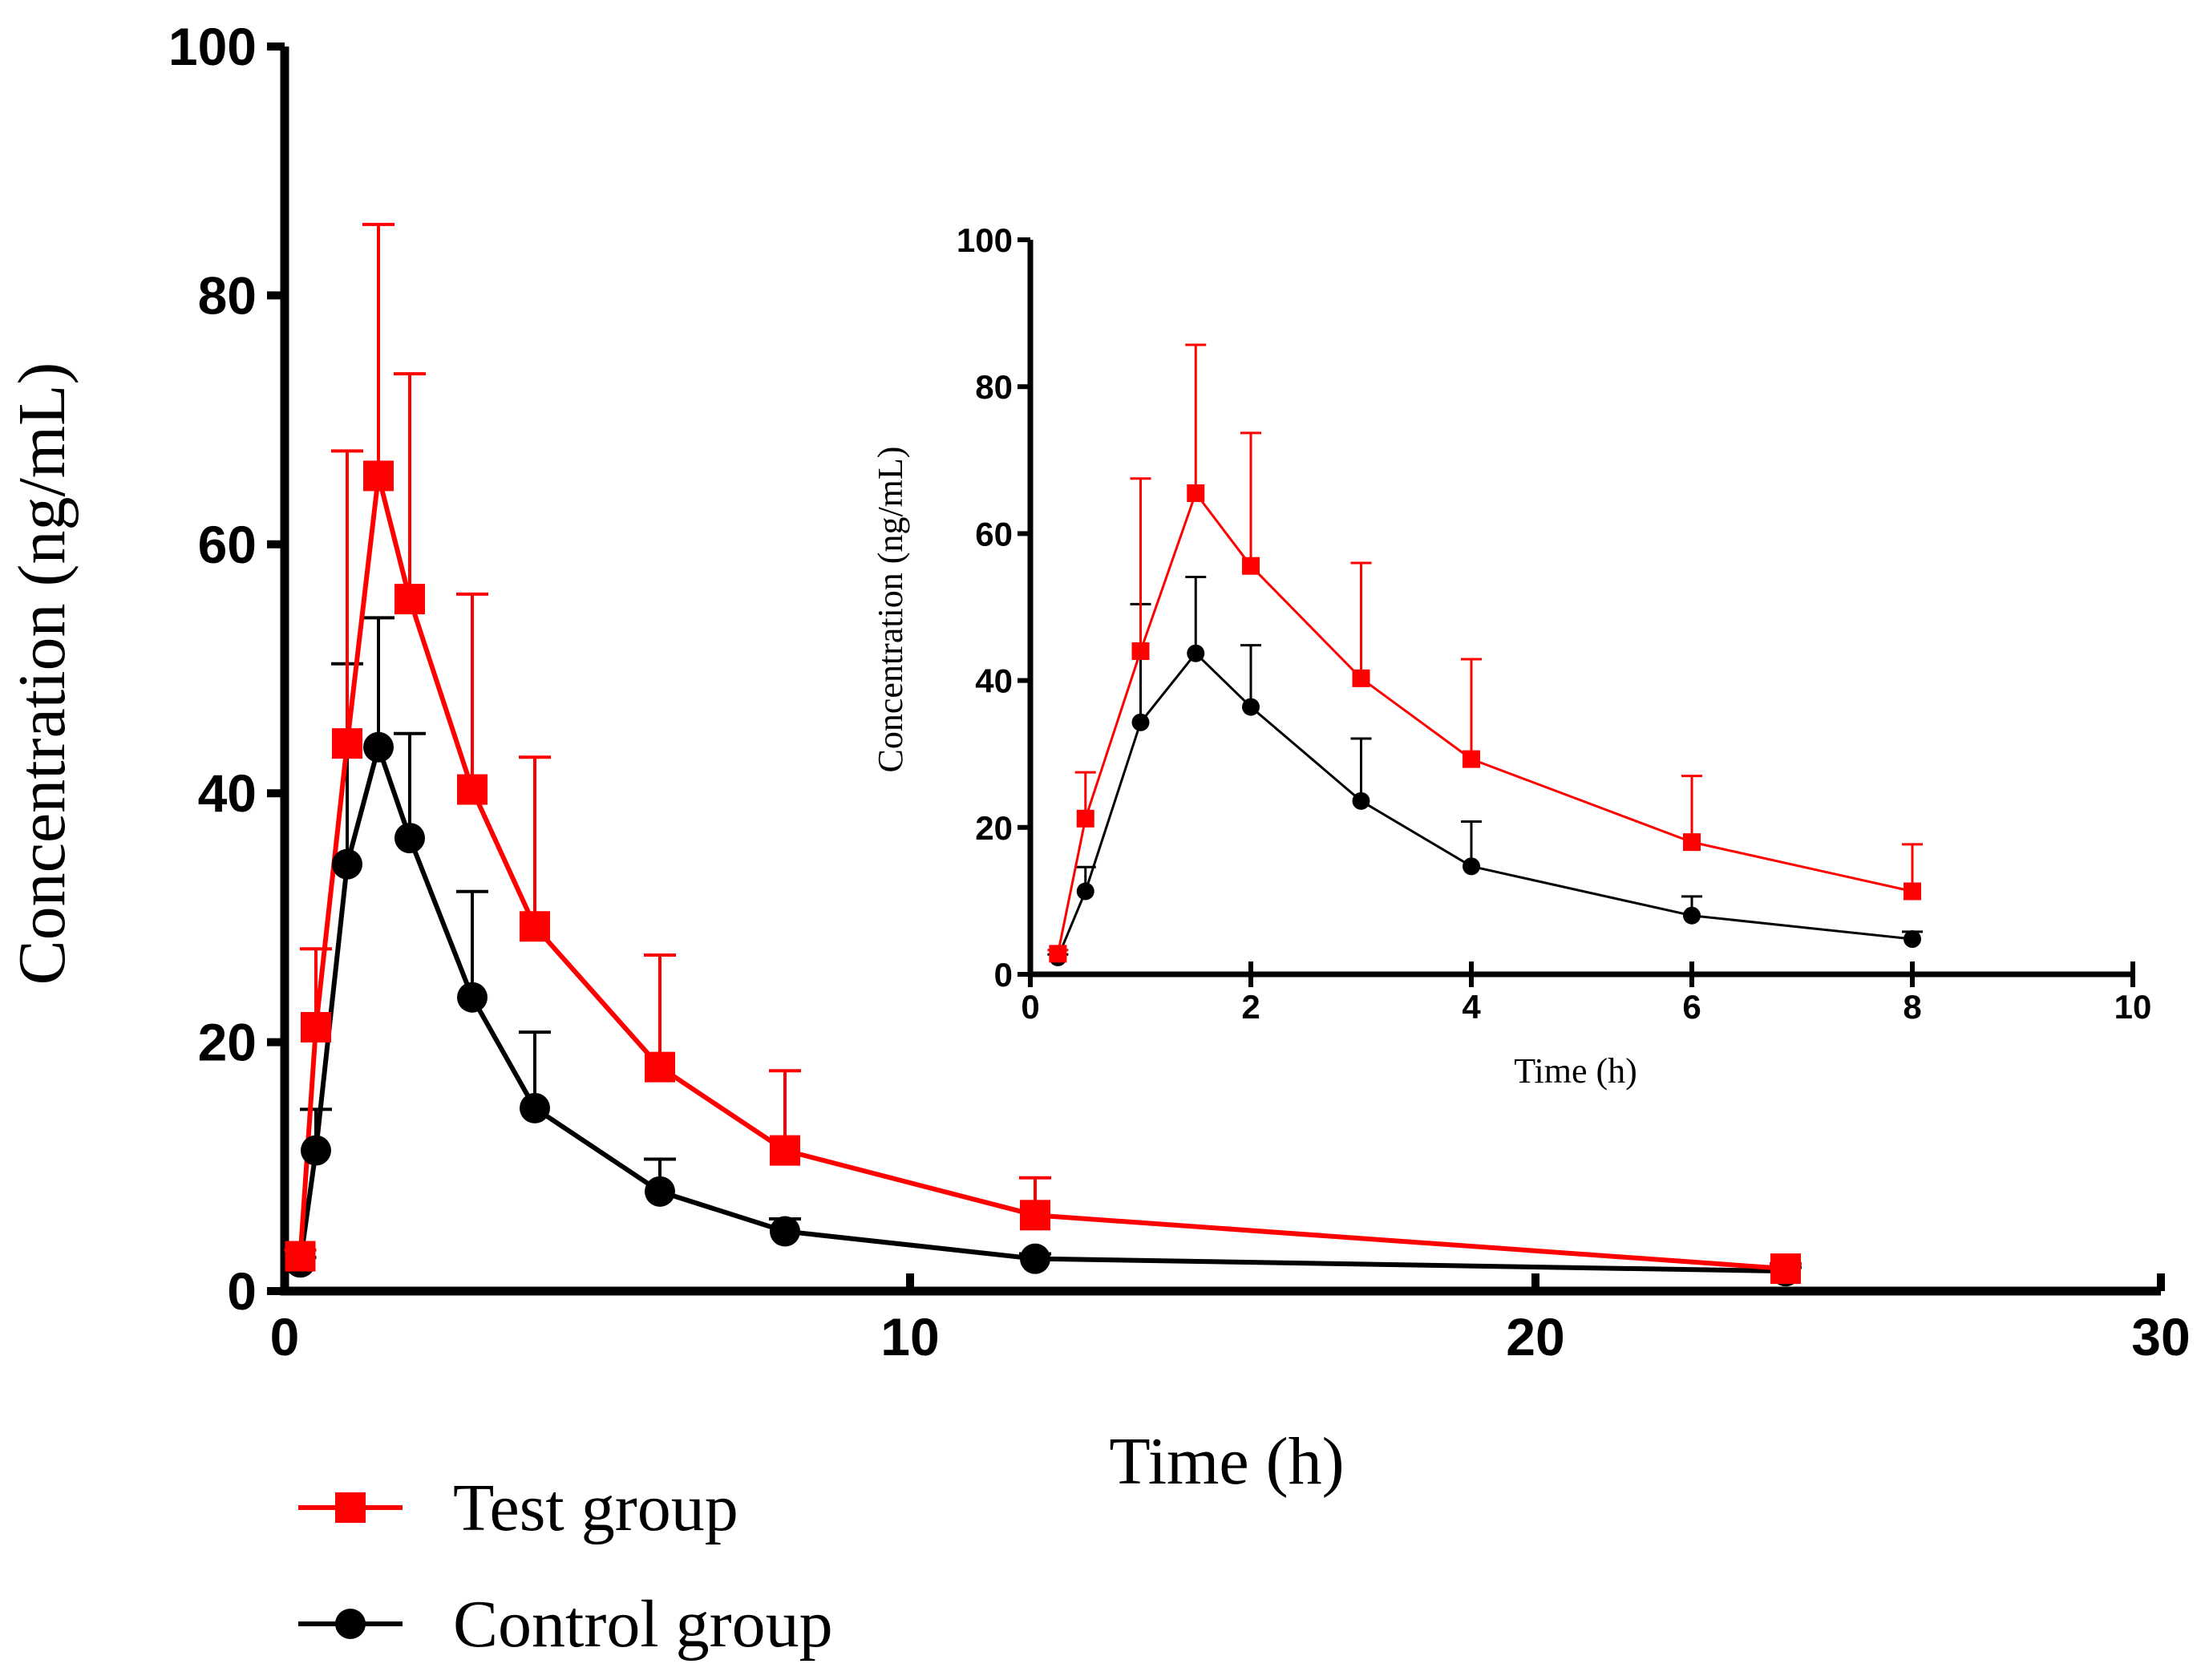  What do you see at coordinates (227, 544) in the screenshot?
I see `main-y-tick-label: 60` at bounding box center [227, 544].